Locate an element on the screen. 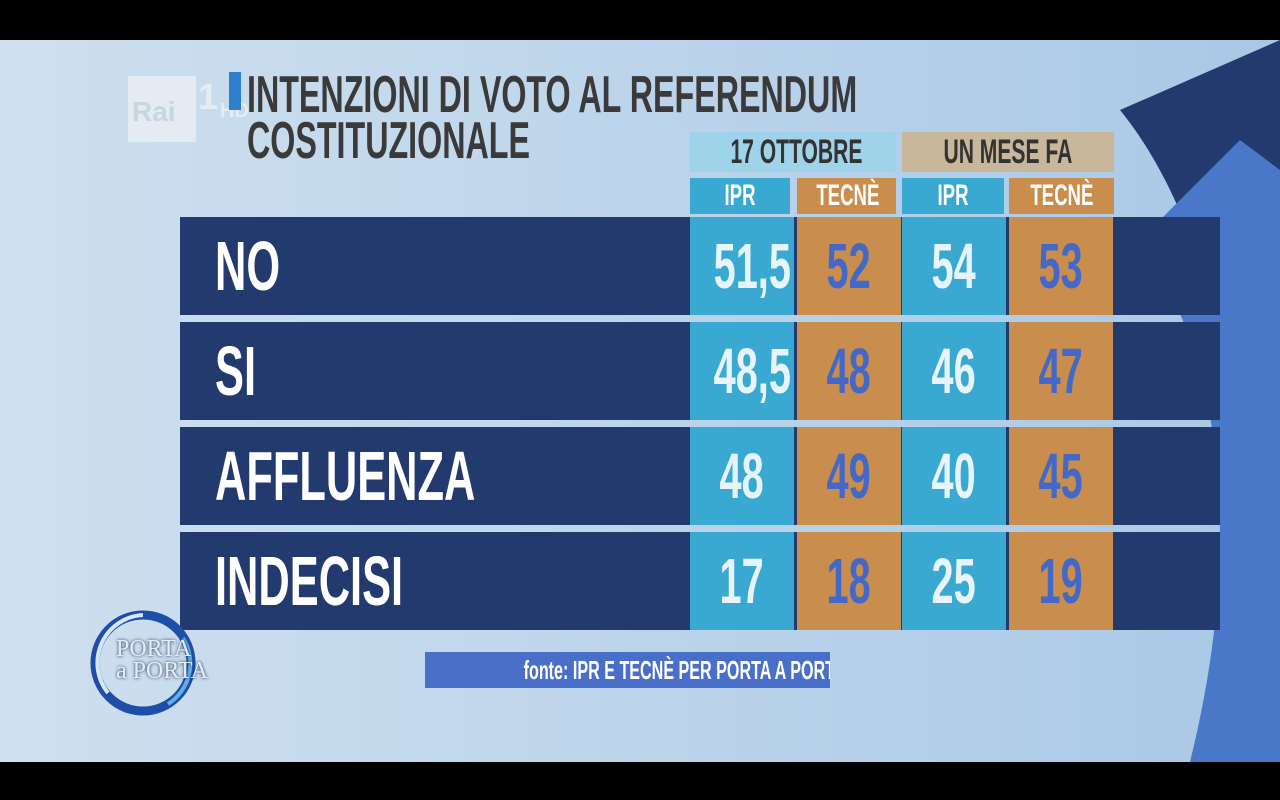  cell-affluenza-tecne-un-mese-fa: 45 is located at coordinates (1061, 476).